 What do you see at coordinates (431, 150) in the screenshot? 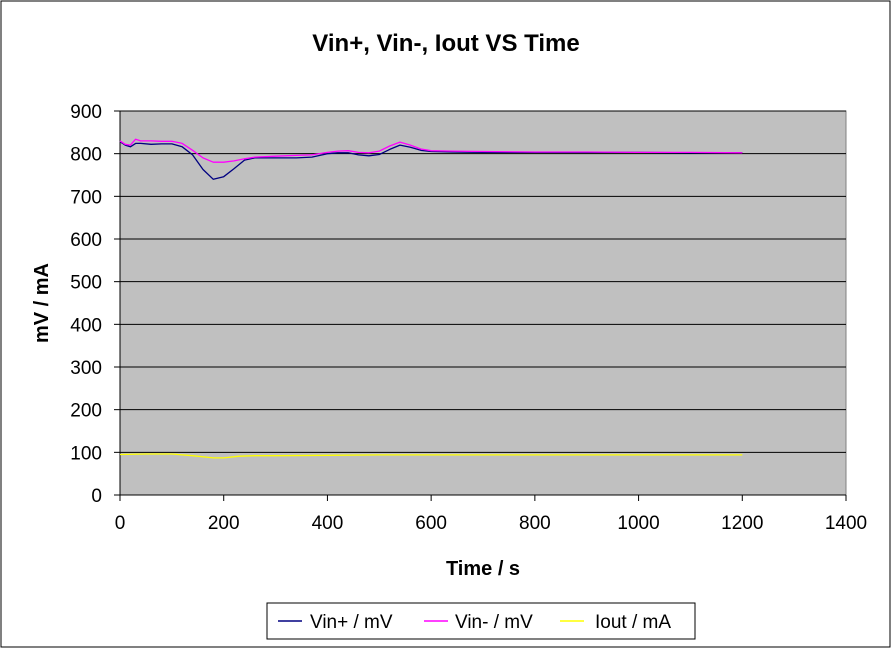
I see `series-line-vin-minus` at bounding box center [431, 150].